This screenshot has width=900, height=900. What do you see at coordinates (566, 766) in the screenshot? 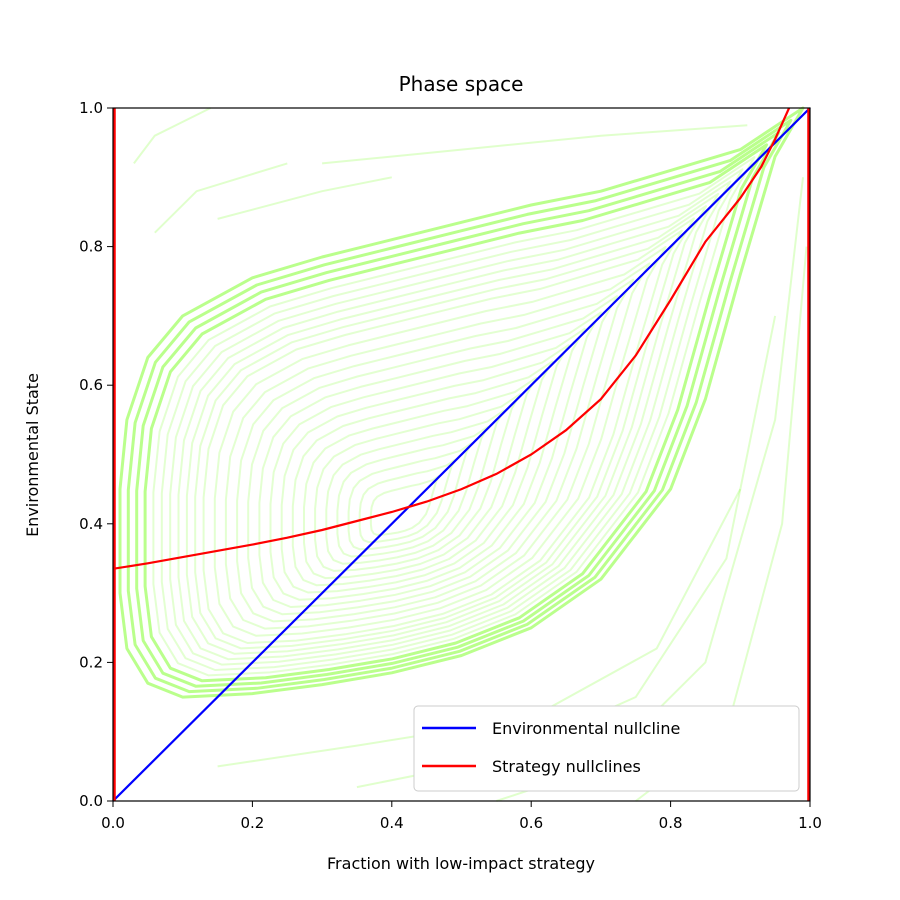
I see `legend-label-strategy-nullclines: Strategy nullclines` at bounding box center [566, 766].